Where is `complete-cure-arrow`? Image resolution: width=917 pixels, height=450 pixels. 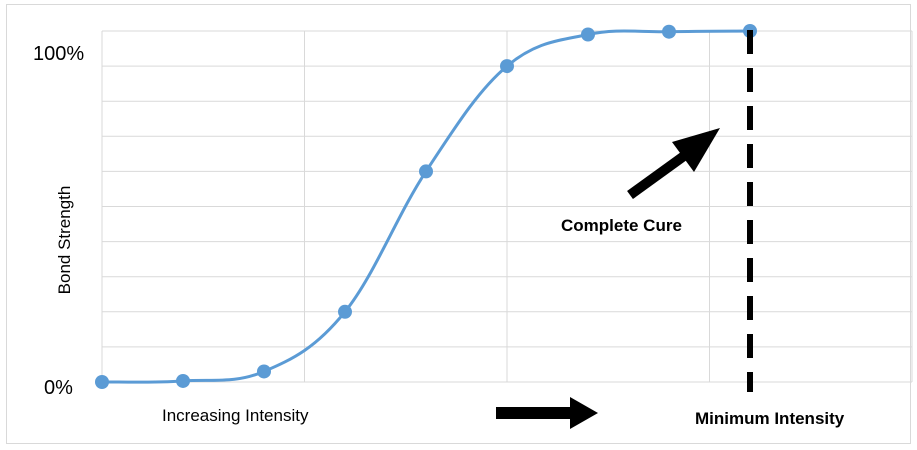
complete-cure-arrow is located at coordinates (673, 164).